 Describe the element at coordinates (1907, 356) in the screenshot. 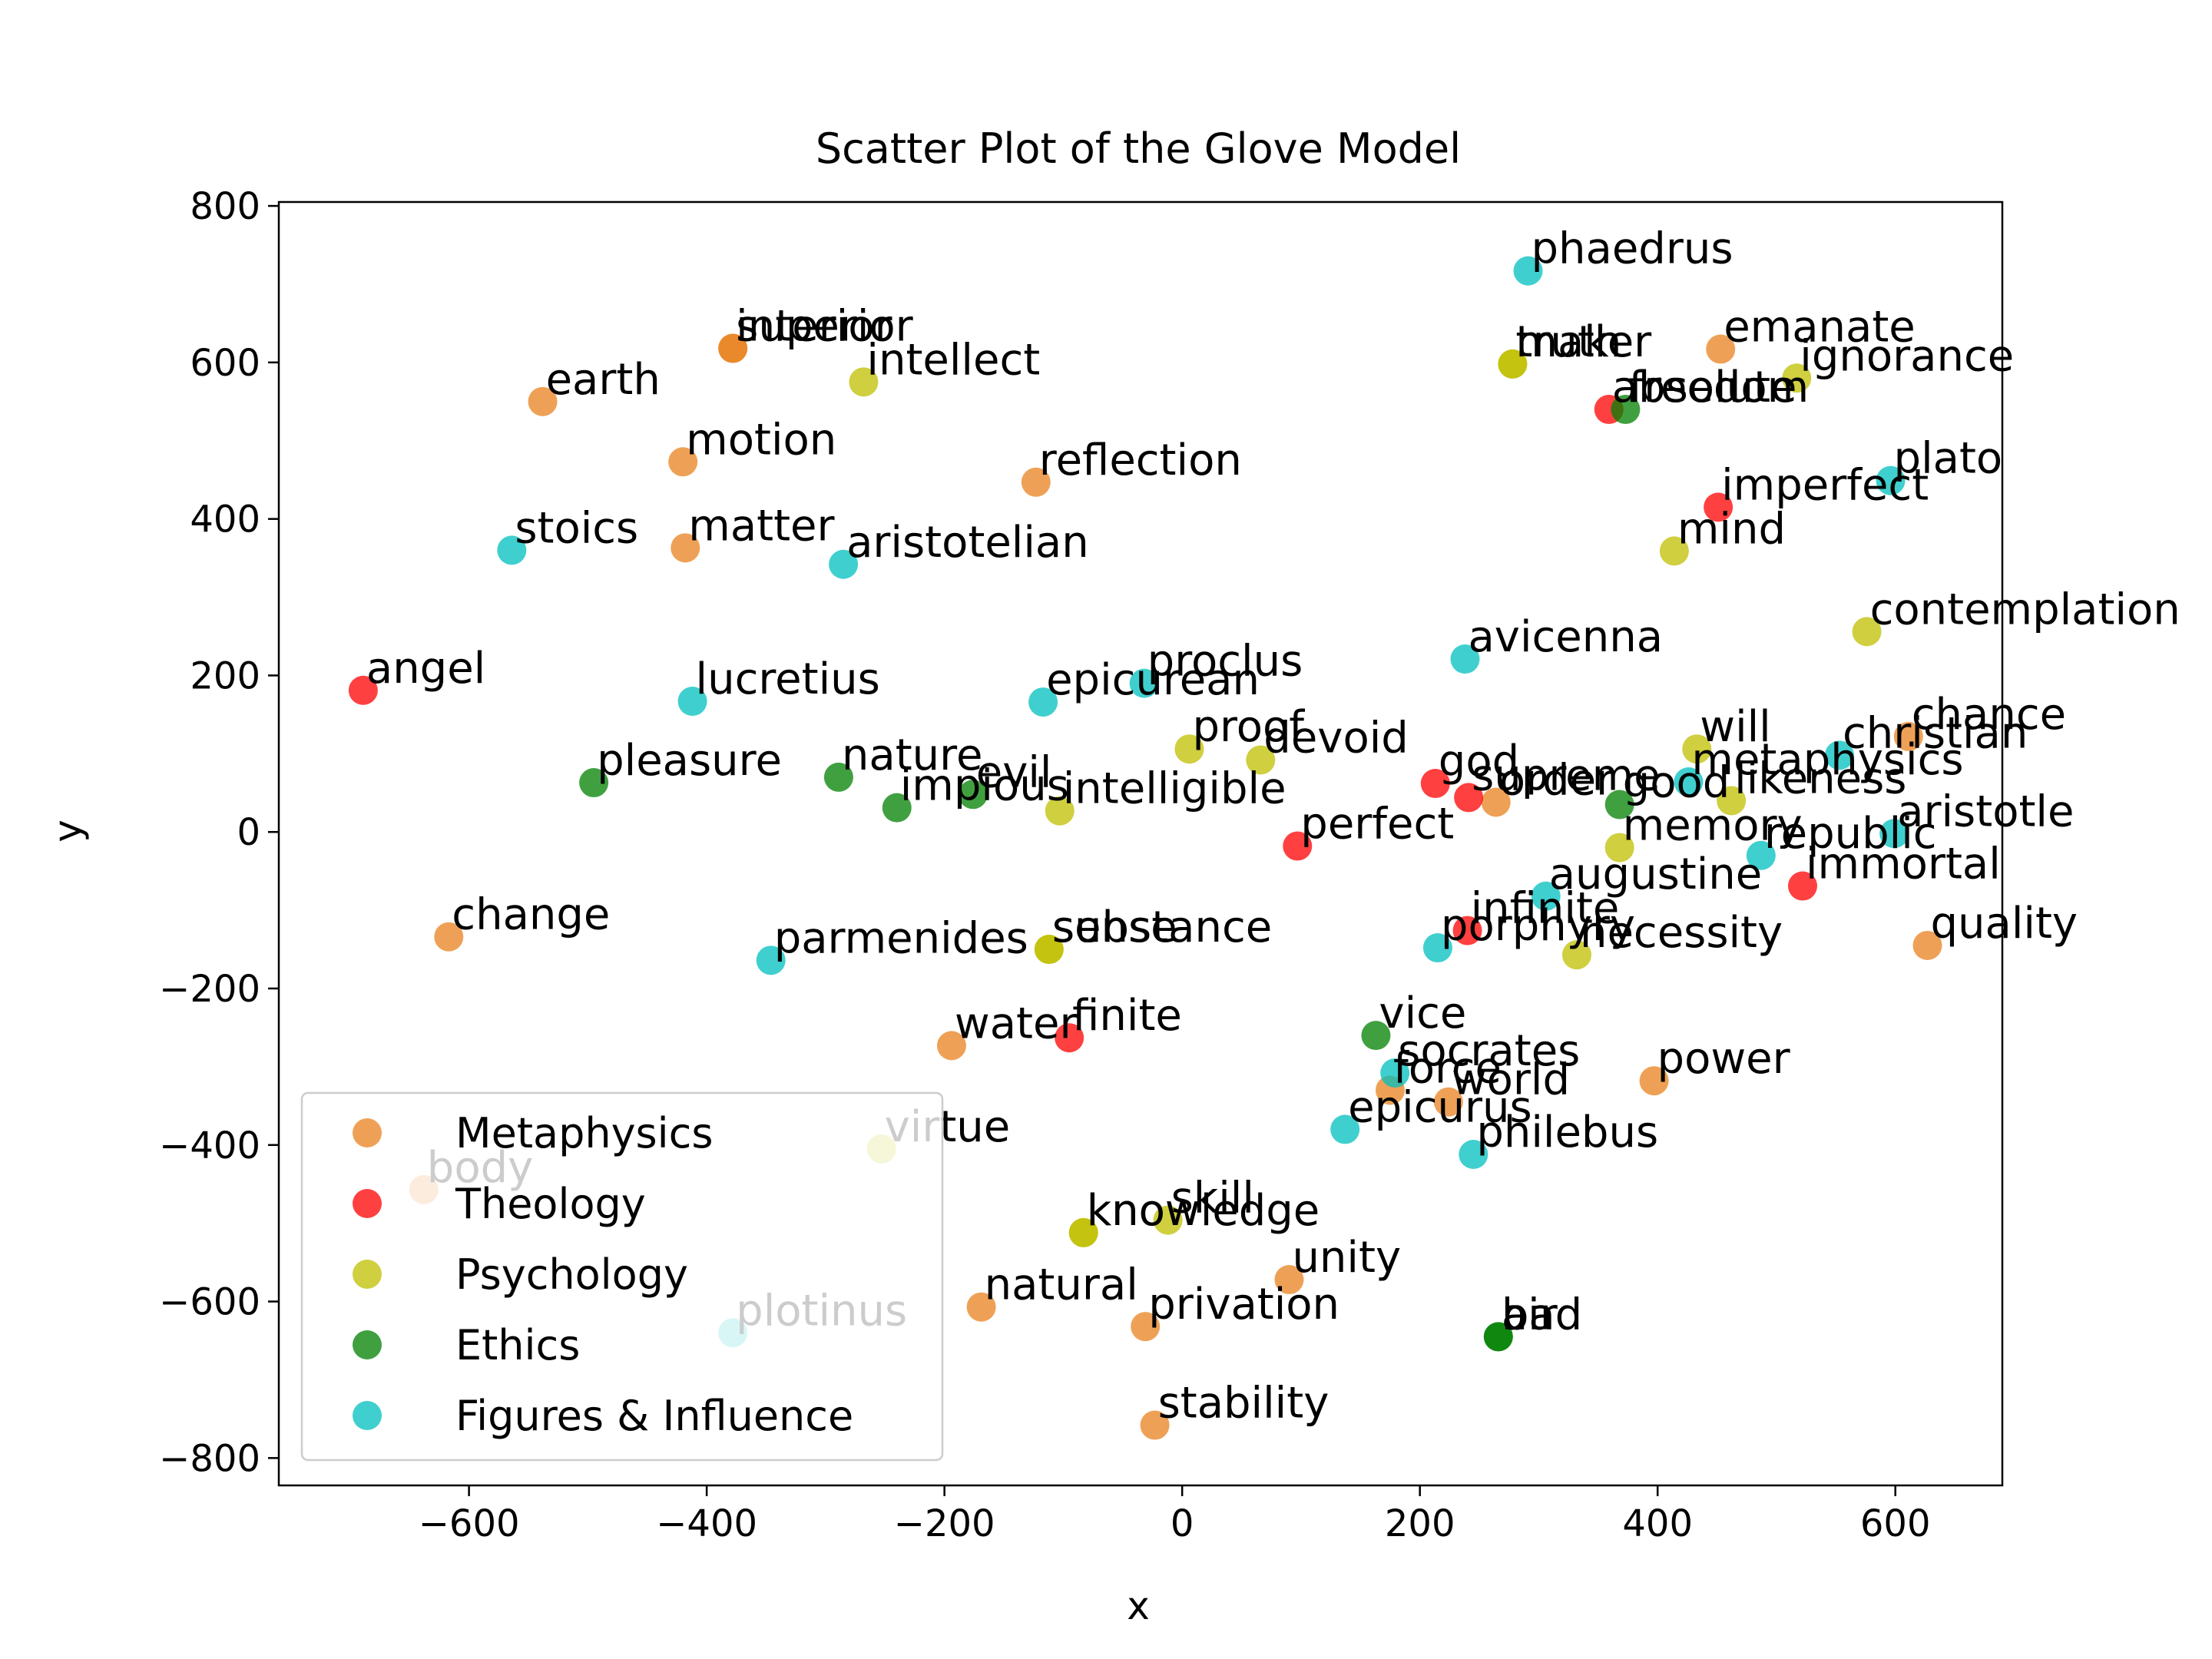

I see `data-point-label: ignorance` at that location.